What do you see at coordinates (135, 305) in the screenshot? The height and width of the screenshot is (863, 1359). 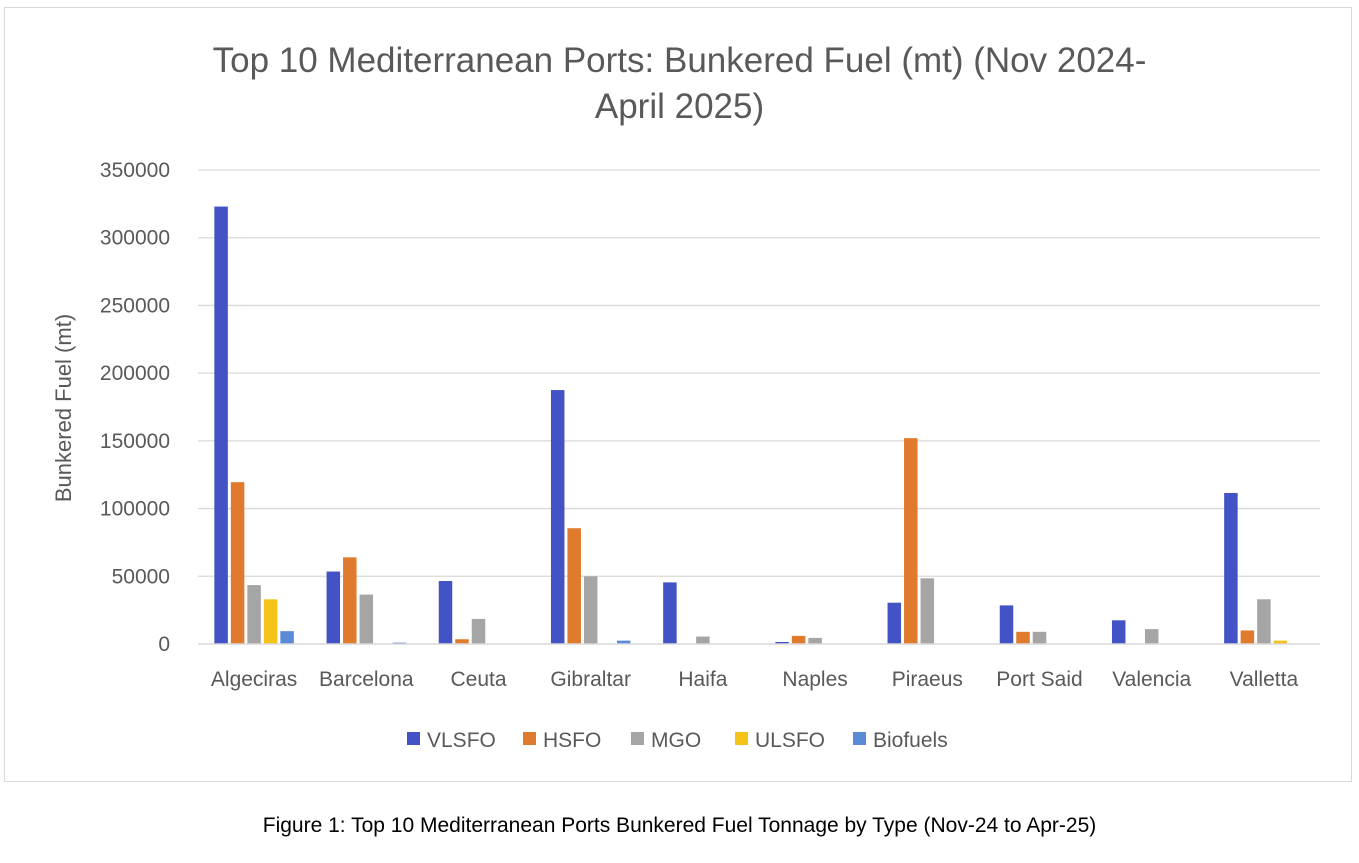 I see `y-tick-label: 250000` at bounding box center [135, 305].